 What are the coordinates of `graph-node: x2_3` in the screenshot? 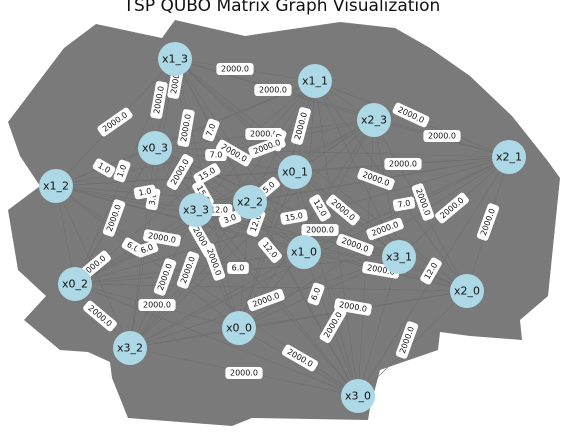 It's located at (374, 120).